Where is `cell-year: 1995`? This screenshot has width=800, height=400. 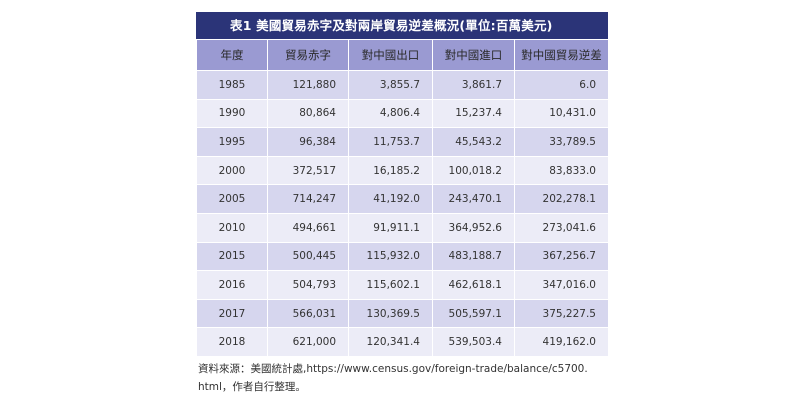 cell-year: 1995 is located at coordinates (232, 142).